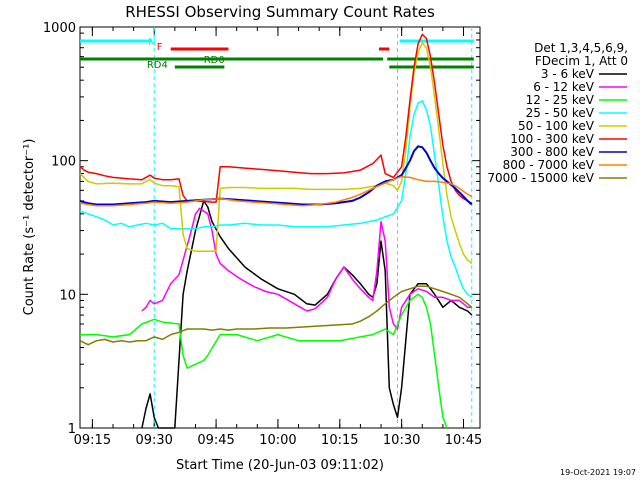 The image size is (640, 484). What do you see at coordinates (463, 440) in the screenshot?
I see `x-tick-label: 10:45` at bounding box center [463, 440].